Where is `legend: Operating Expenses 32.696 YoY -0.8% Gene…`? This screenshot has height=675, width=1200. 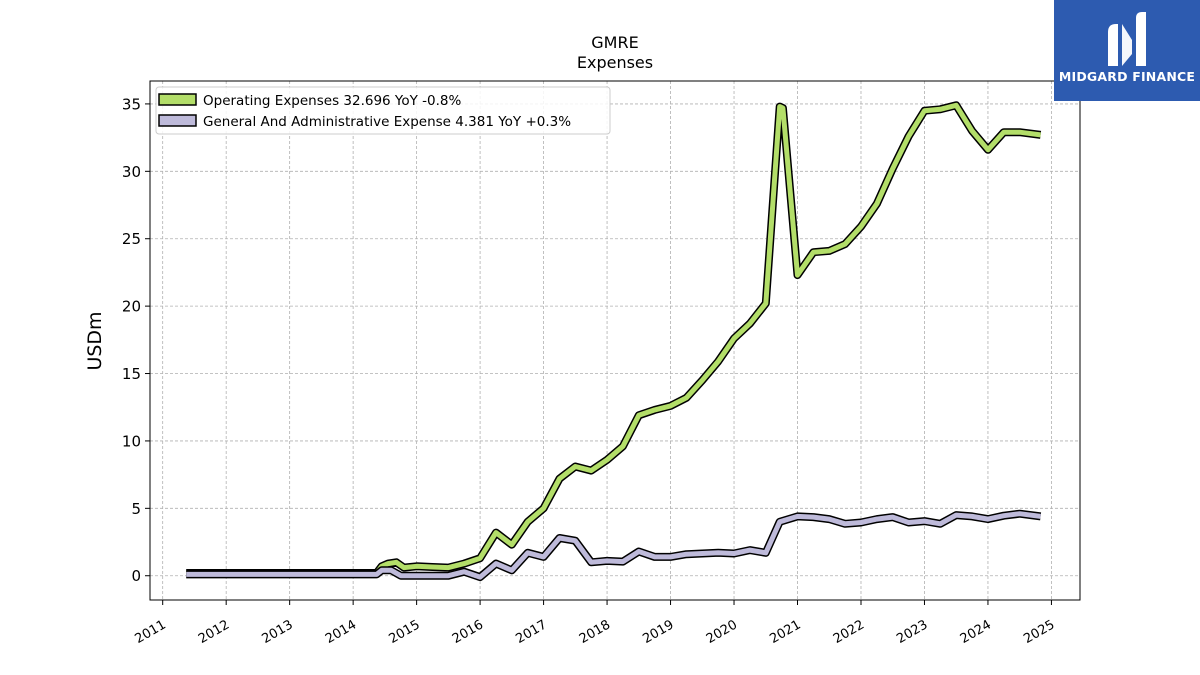 legend: Operating Expenses 32.696 YoY -0.8% Gene… is located at coordinates (383, 110).